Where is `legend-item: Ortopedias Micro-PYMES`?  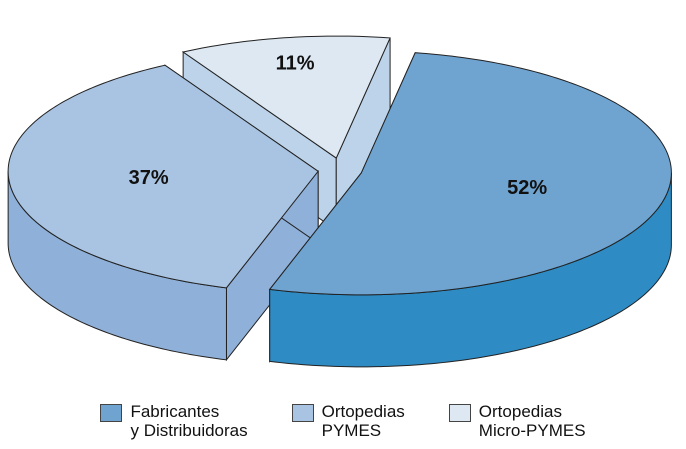 legend-item: Ortopedias Micro-PYMES is located at coordinates (517, 421).